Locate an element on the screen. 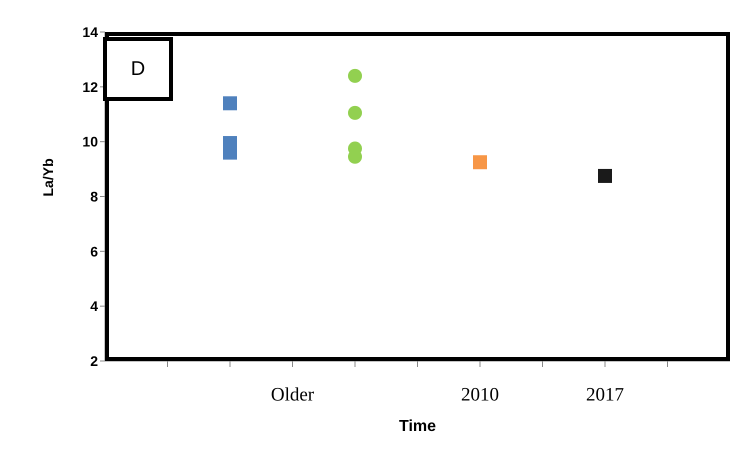  y-tick-label: 2 is located at coordinates (94, 360).